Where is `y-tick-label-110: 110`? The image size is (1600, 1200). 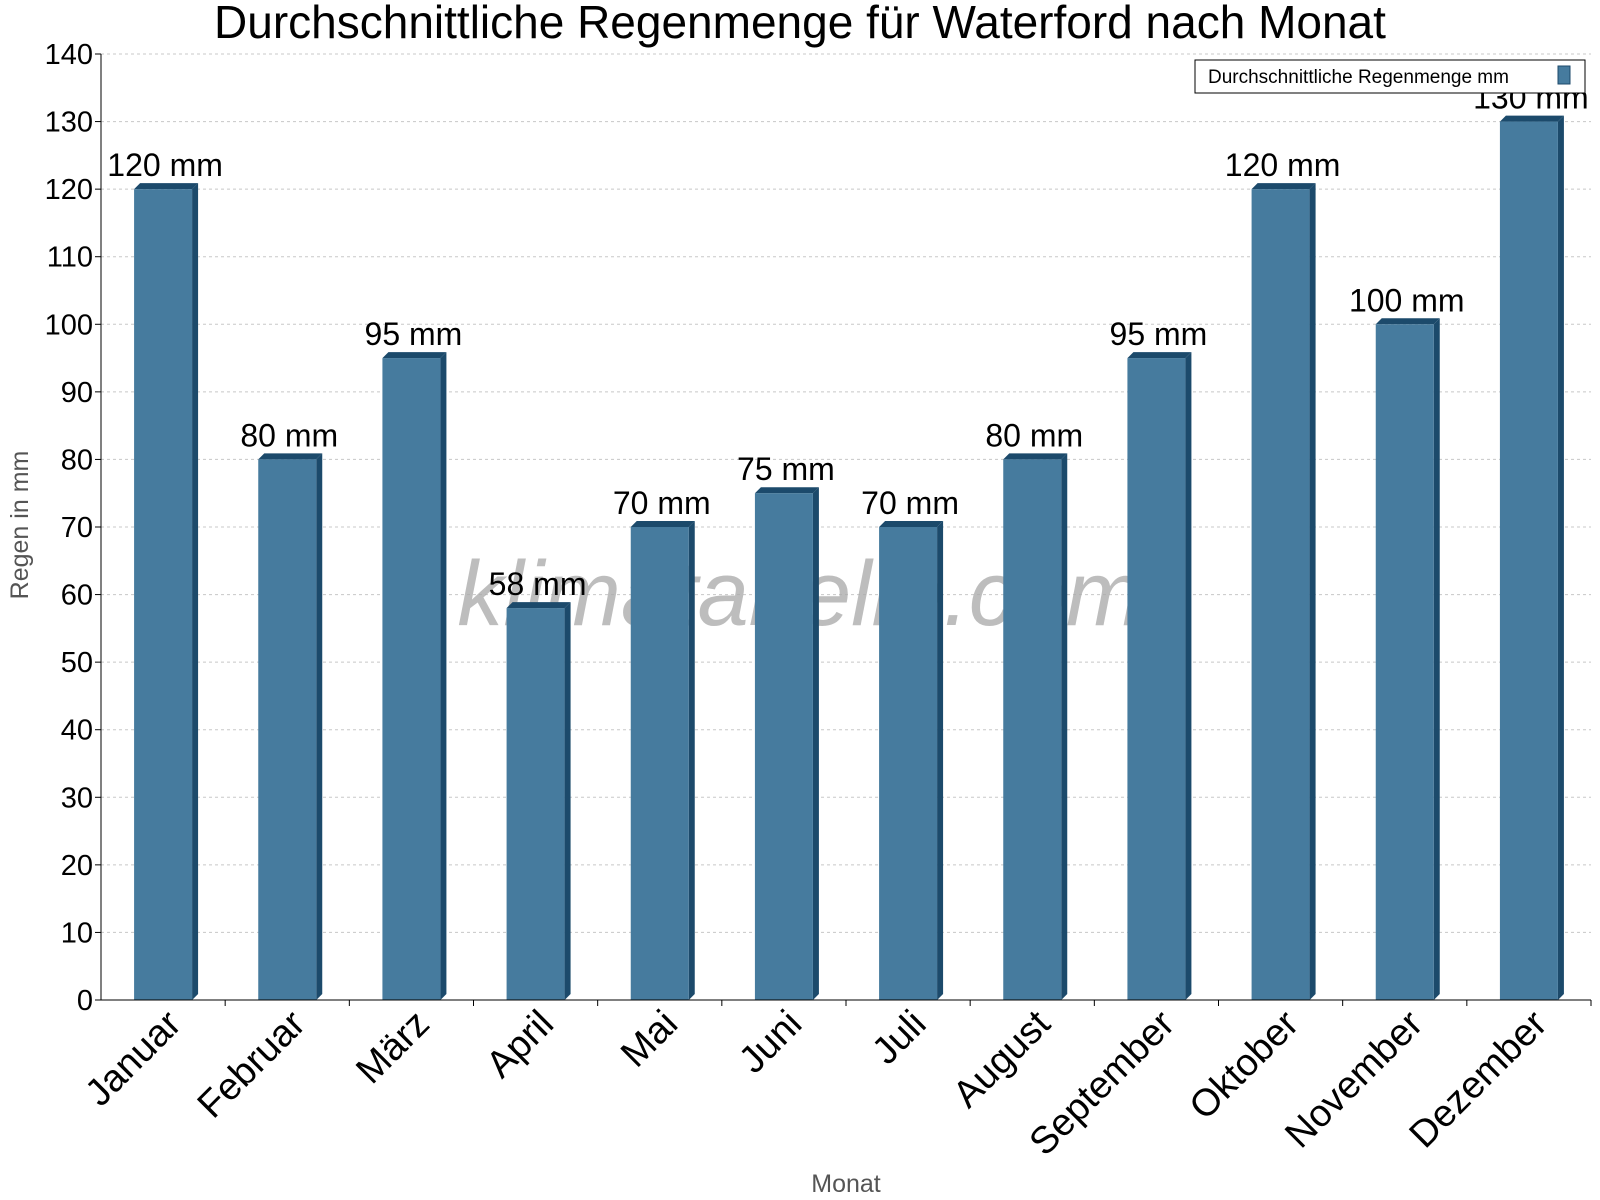 y-tick-label-110: 110 is located at coordinates (70, 258).